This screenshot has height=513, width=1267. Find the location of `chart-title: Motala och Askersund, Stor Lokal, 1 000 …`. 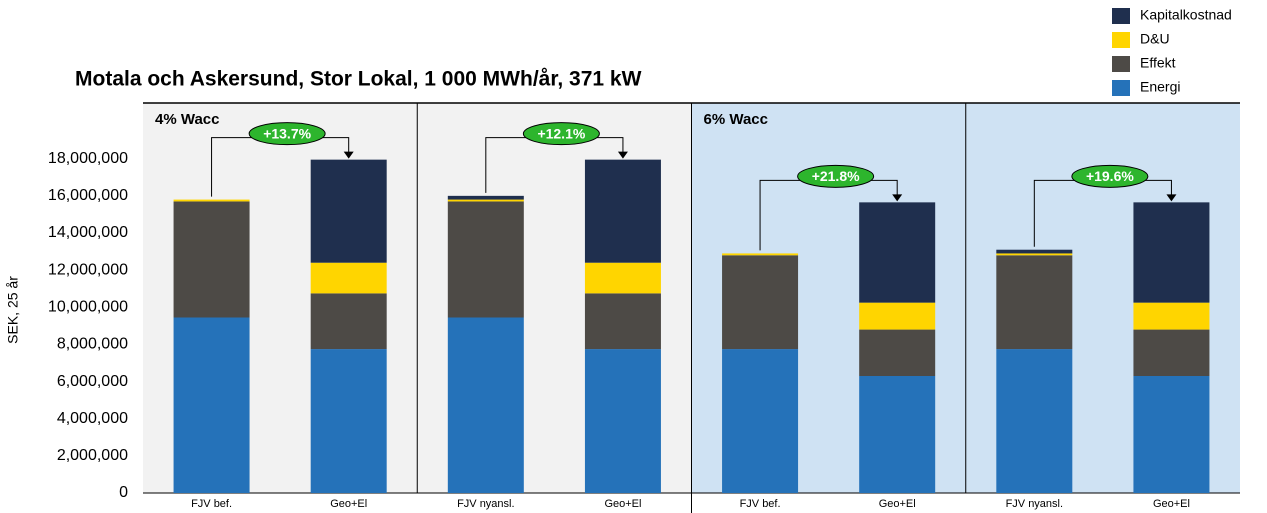

chart-title: Motala och Askersund, Stor Lokal, 1 000 … is located at coordinates (358, 79).